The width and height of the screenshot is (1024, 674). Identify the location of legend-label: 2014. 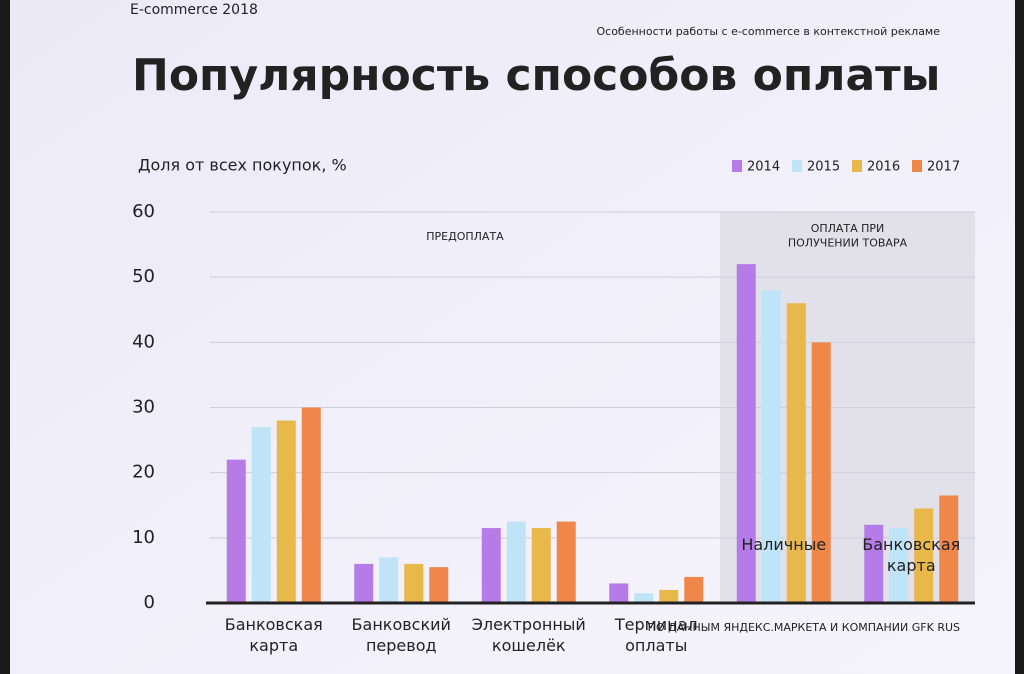
(763, 167).